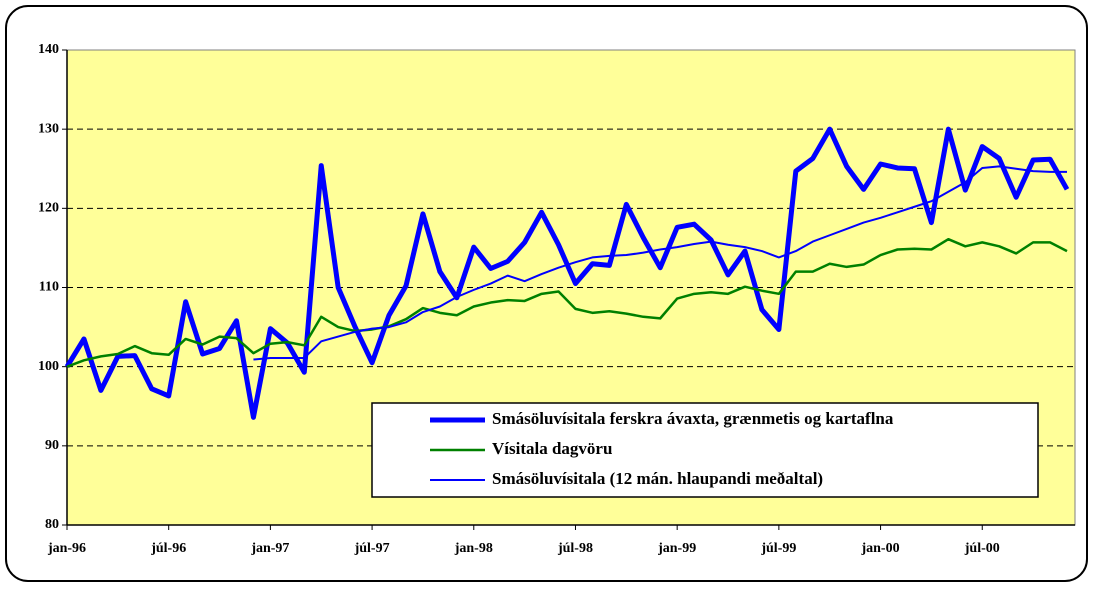 The image size is (1093, 592). What do you see at coordinates (48, 128) in the screenshot?
I see `y-tick-label: 130` at bounding box center [48, 128].